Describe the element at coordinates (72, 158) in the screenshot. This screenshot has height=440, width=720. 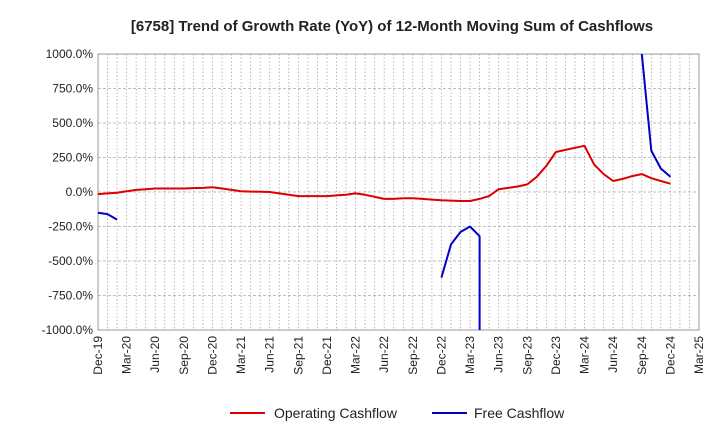
I see `y-tick-label: 250.0%` at that location.